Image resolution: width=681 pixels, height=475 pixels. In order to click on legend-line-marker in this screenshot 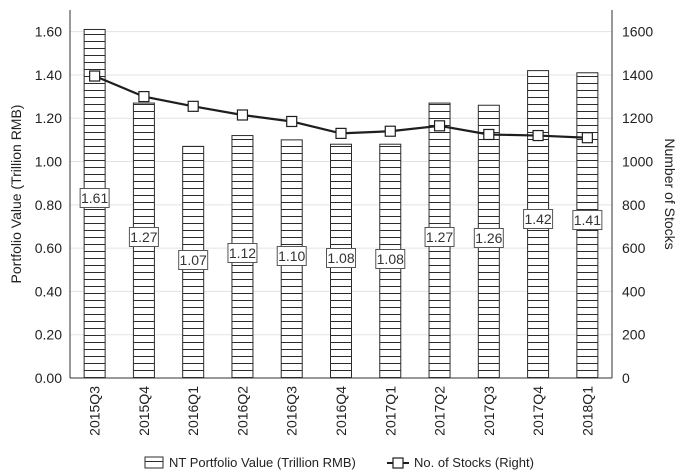, I will do `click(398, 463)`.